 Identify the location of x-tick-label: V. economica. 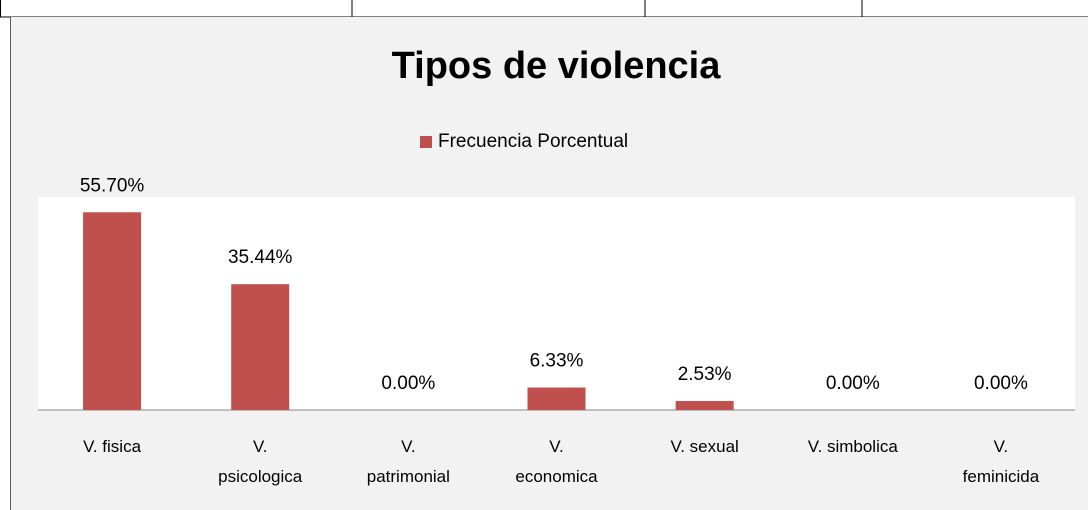
(556, 461).